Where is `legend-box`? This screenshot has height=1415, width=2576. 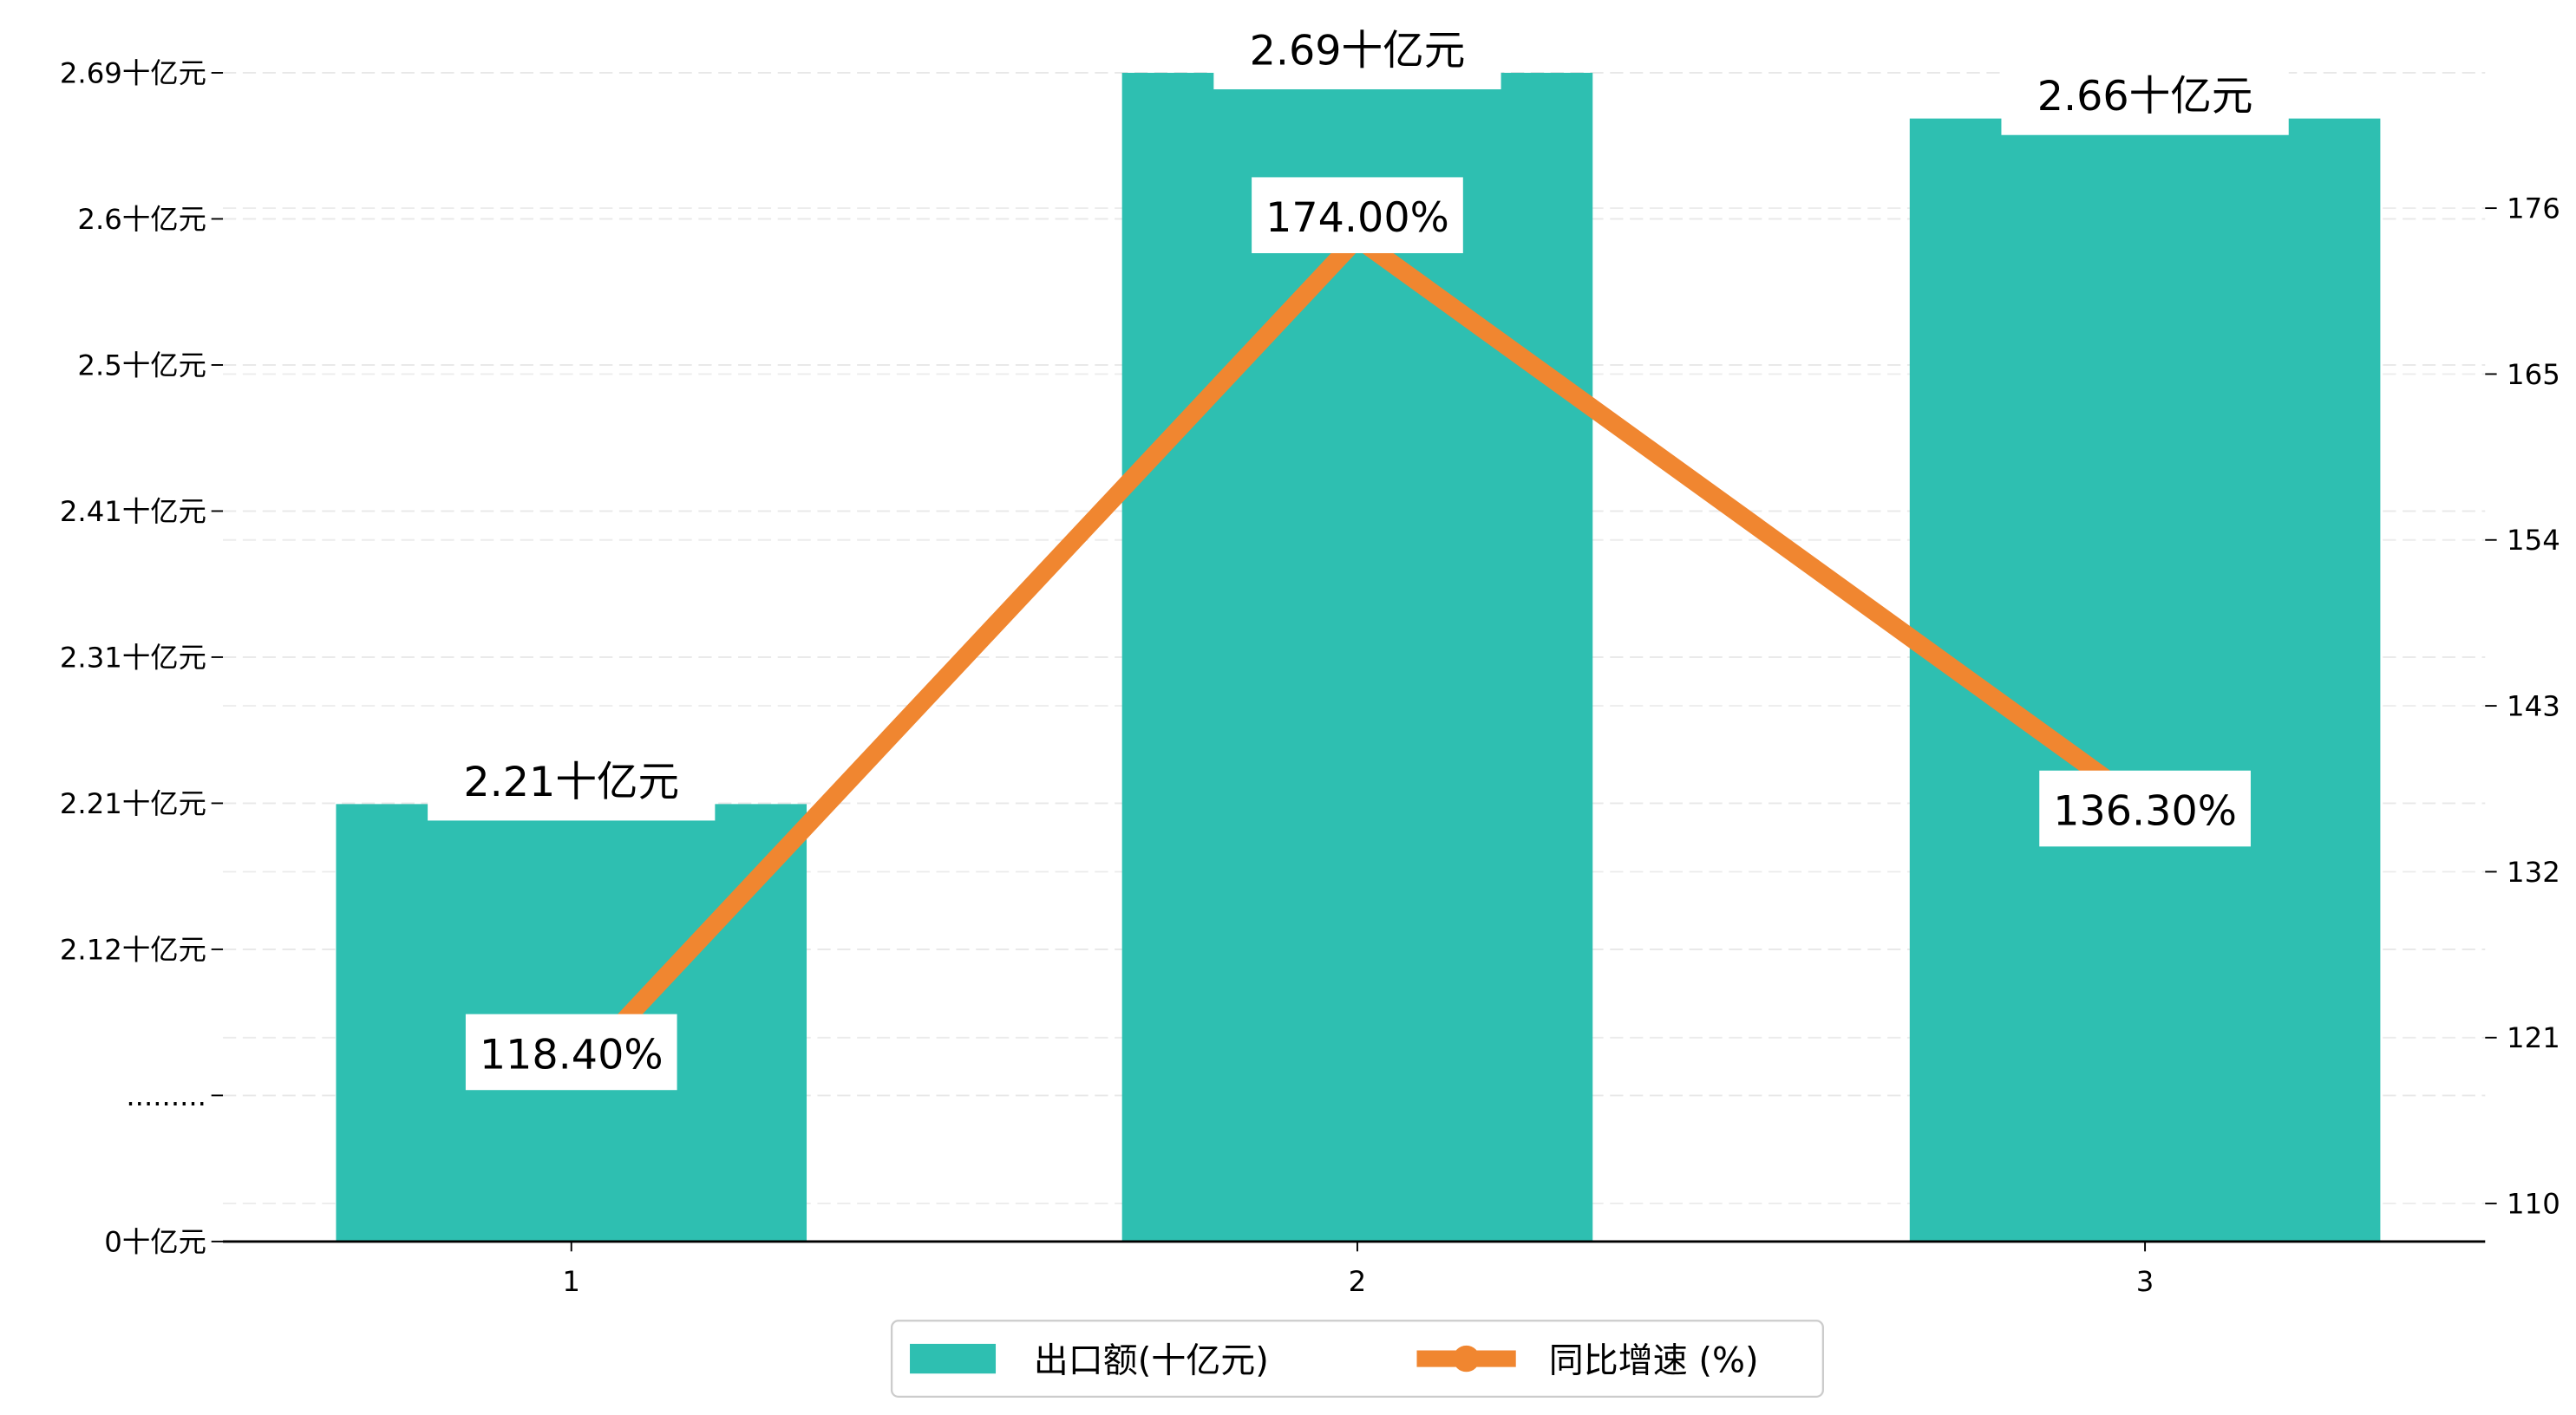
legend-box is located at coordinates (1357, 1359).